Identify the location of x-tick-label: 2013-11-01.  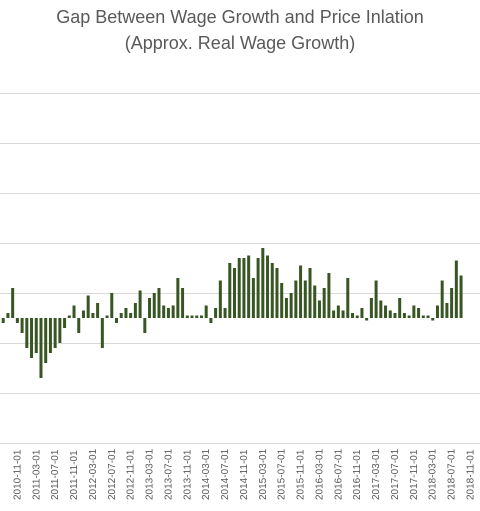
(187, 474).